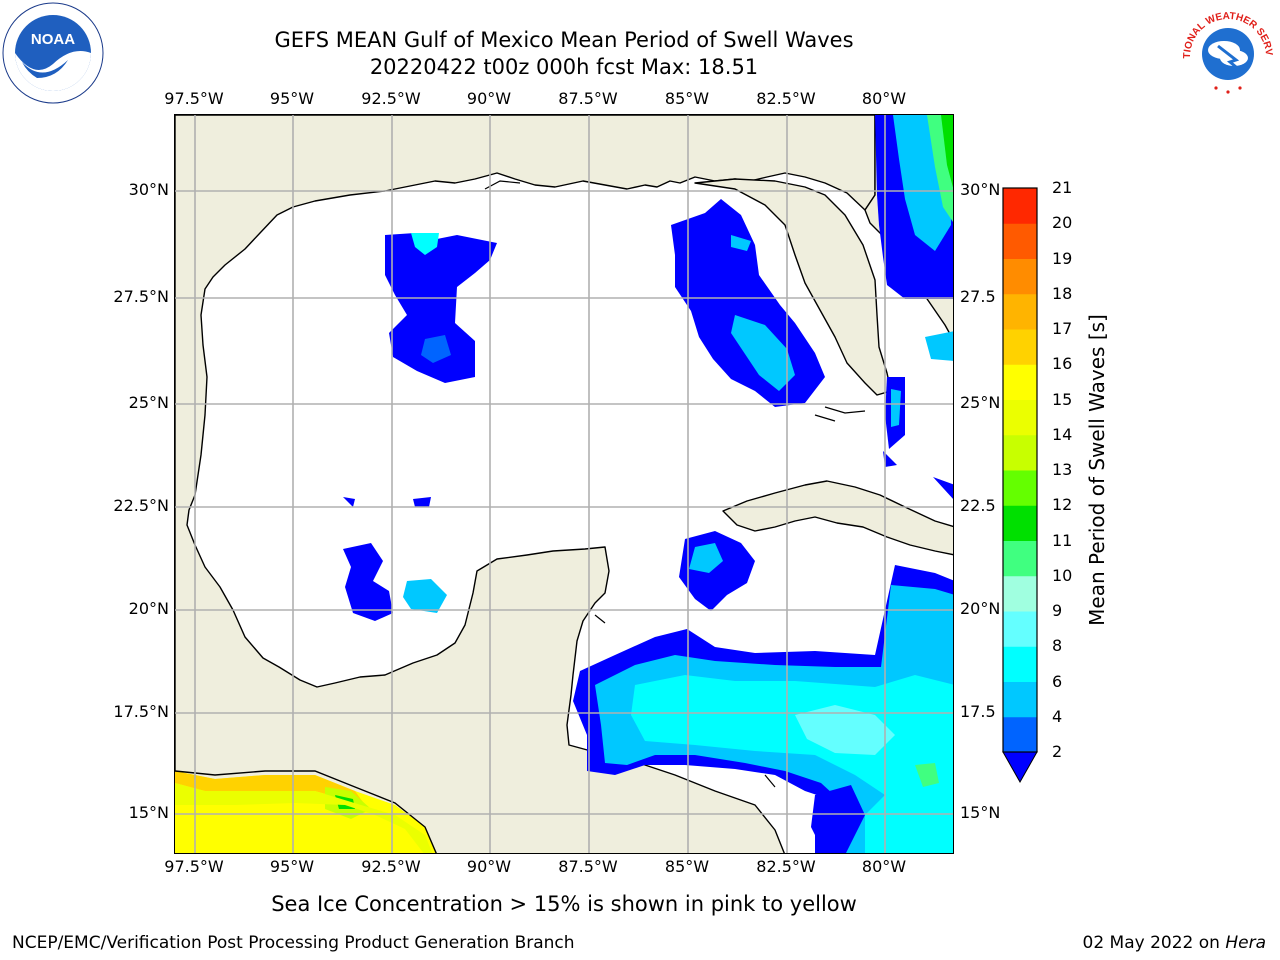 The image size is (1280, 960). I want to click on lat-label-right: 17.5, so click(978, 711).